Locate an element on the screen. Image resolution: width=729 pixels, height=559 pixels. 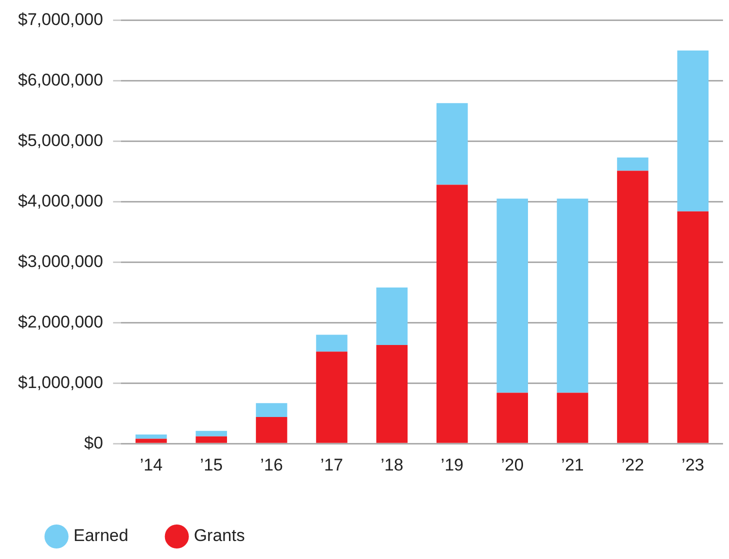
legend-label: Earned is located at coordinates (101, 536).